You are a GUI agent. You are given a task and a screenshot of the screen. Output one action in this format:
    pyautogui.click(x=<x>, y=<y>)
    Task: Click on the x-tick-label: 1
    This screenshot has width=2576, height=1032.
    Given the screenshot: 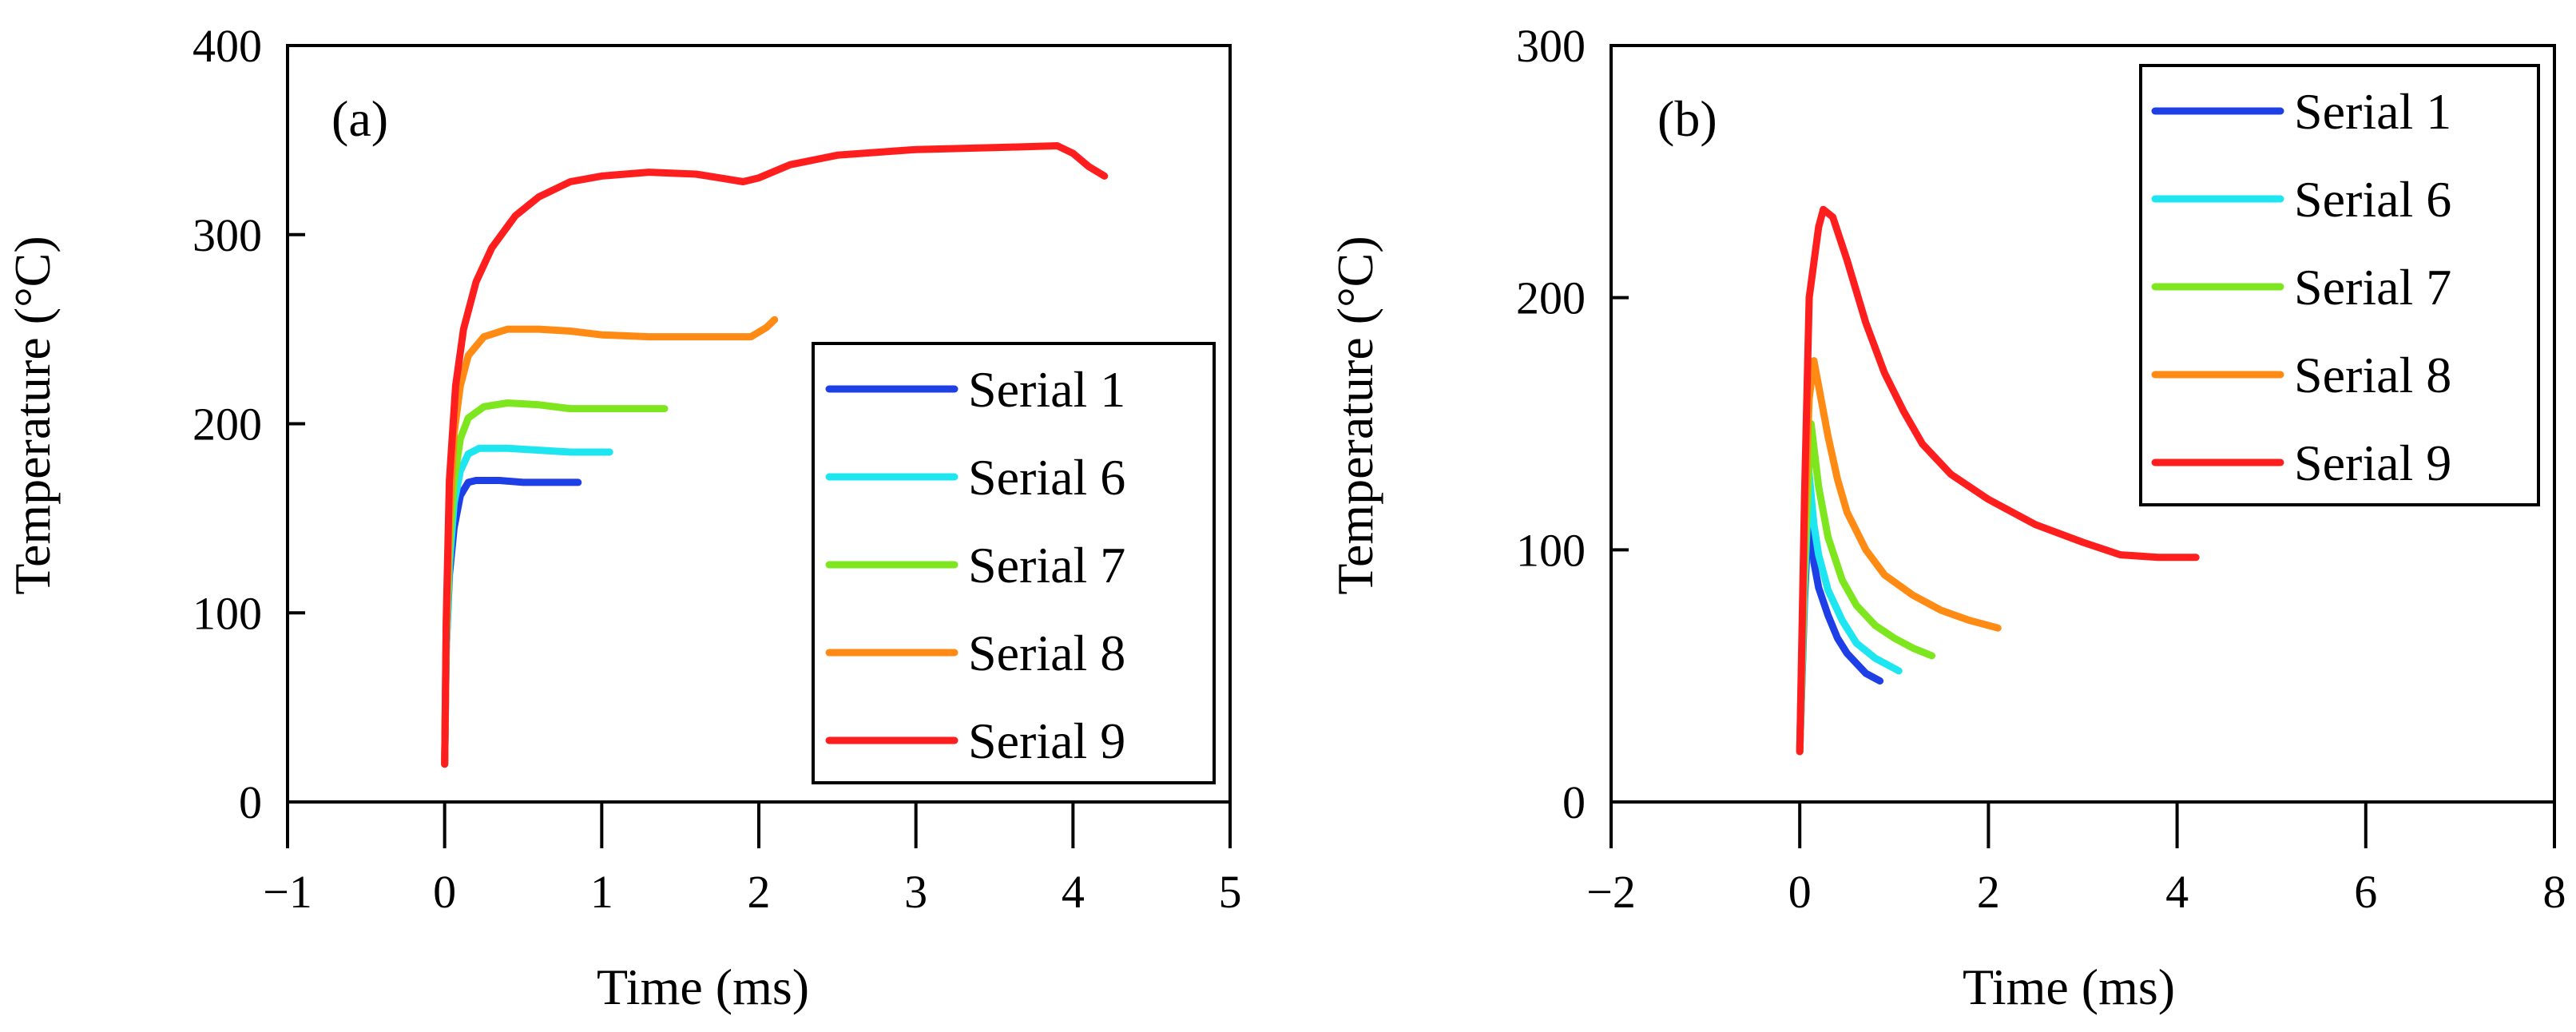 What is the action you would take?
    pyautogui.click(x=601, y=892)
    